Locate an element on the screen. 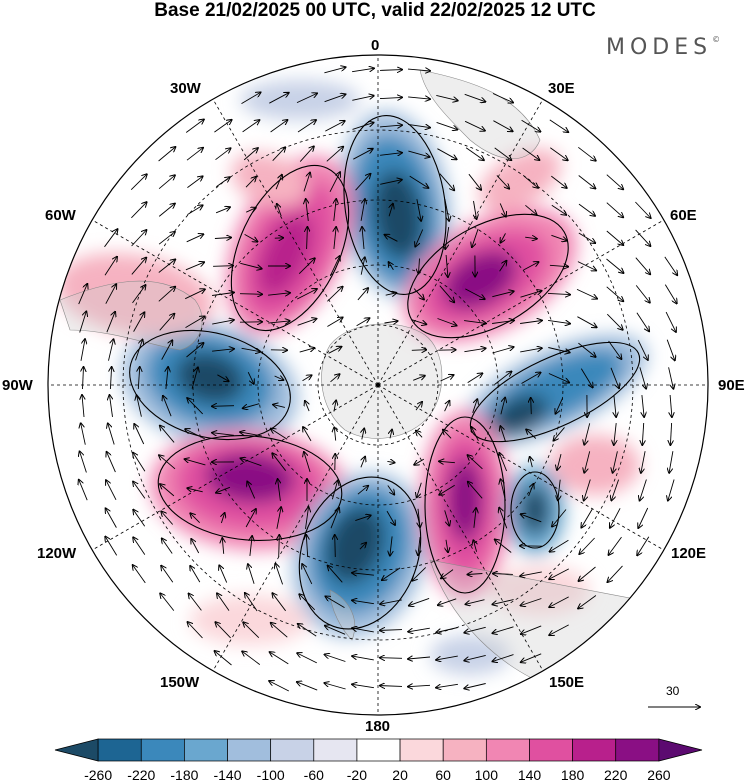 The height and width of the screenshot is (783, 750). colorbar-tick-label: -20 is located at coordinates (357, 775).